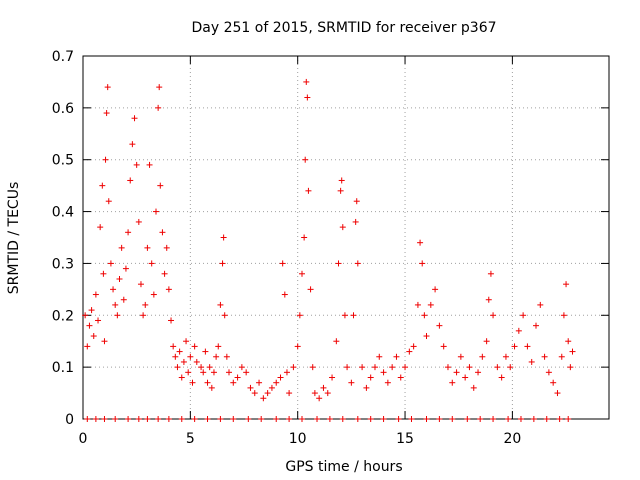  I want to click on y-tick-label: 0.5, so click(63, 161).